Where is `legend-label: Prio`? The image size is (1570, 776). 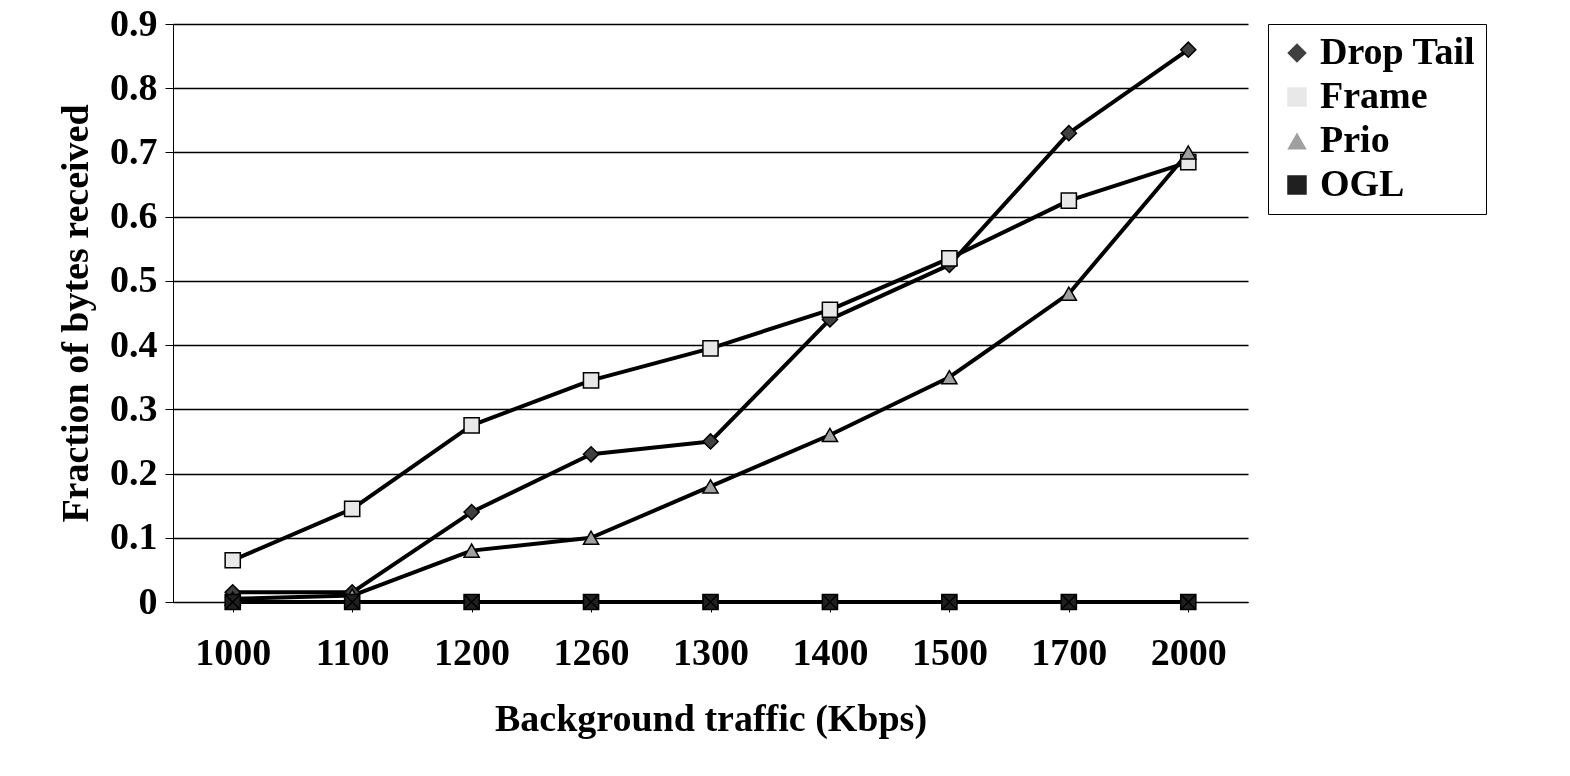 legend-label: Prio is located at coordinates (1355, 139).